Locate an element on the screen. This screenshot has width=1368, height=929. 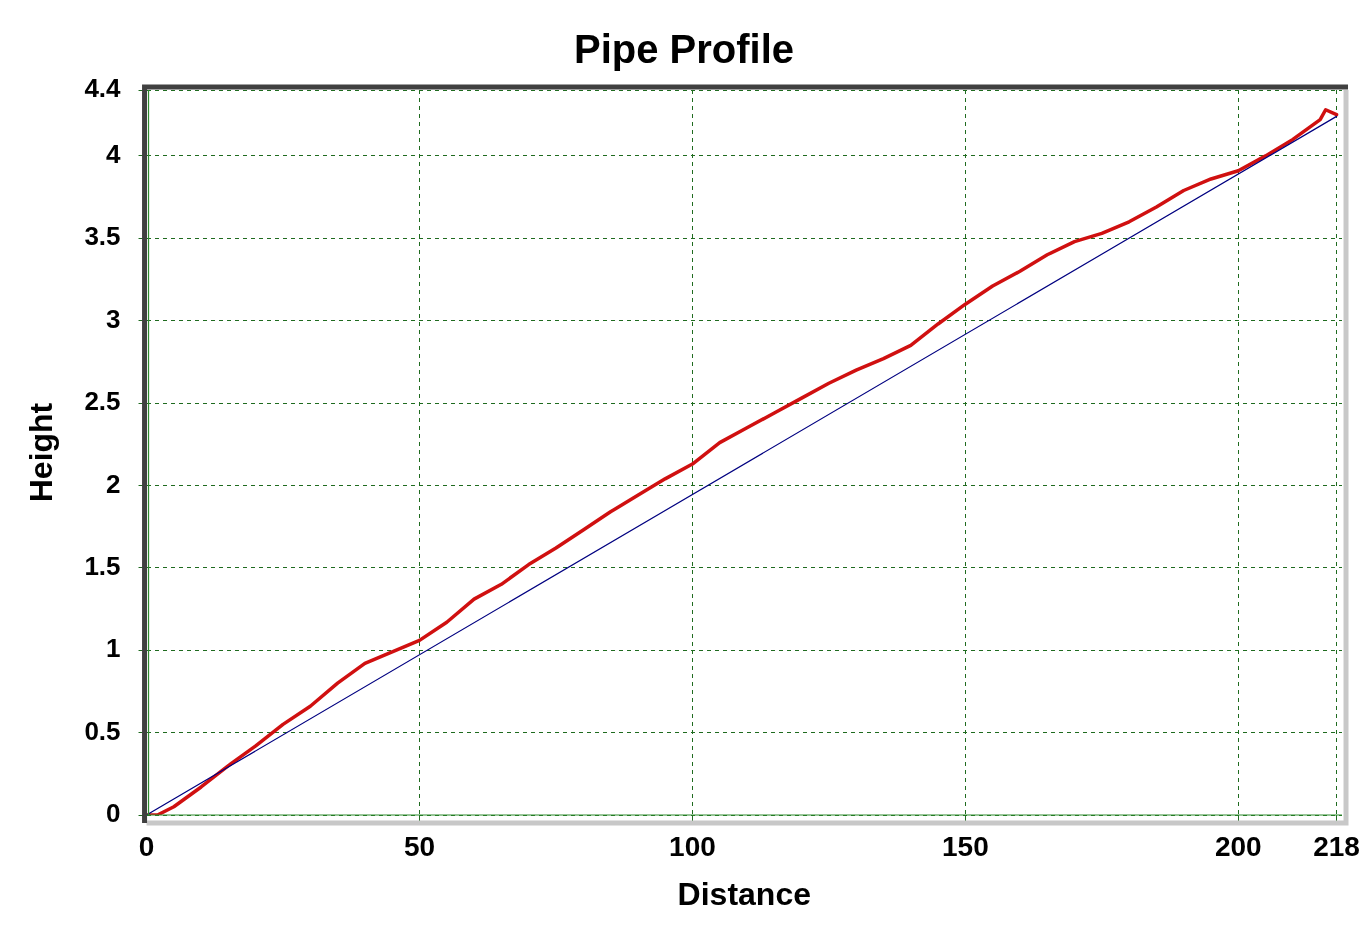
y-tick-label: 4.4 is located at coordinates (103, 88).